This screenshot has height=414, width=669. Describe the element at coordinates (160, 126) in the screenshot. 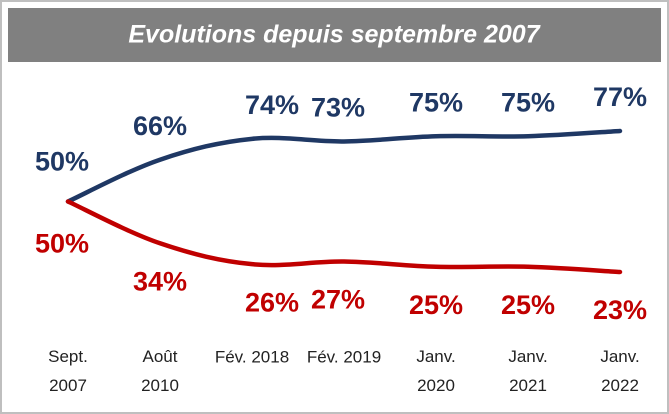

I see `data-label: 66%` at that location.